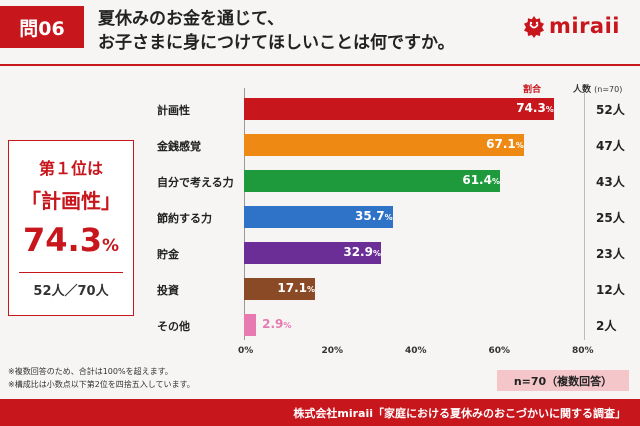 This screenshot has width=640, height=426. I want to click on category-label: 節約する力, so click(184, 218).